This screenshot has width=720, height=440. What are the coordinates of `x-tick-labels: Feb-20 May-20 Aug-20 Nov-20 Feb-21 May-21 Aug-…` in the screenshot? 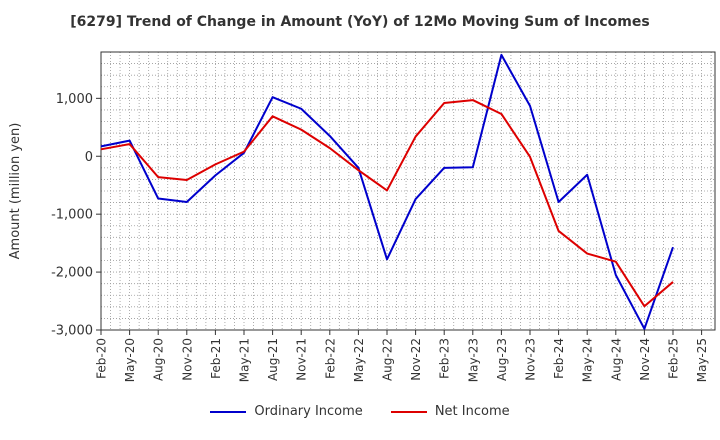 It's located at (402, 360).